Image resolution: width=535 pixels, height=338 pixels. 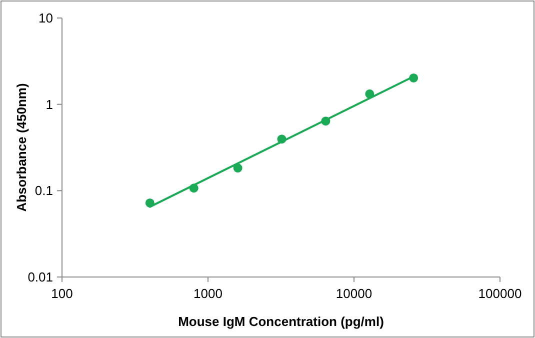 What do you see at coordinates (500, 293) in the screenshot?
I see `x-tick-label: 100000` at bounding box center [500, 293].